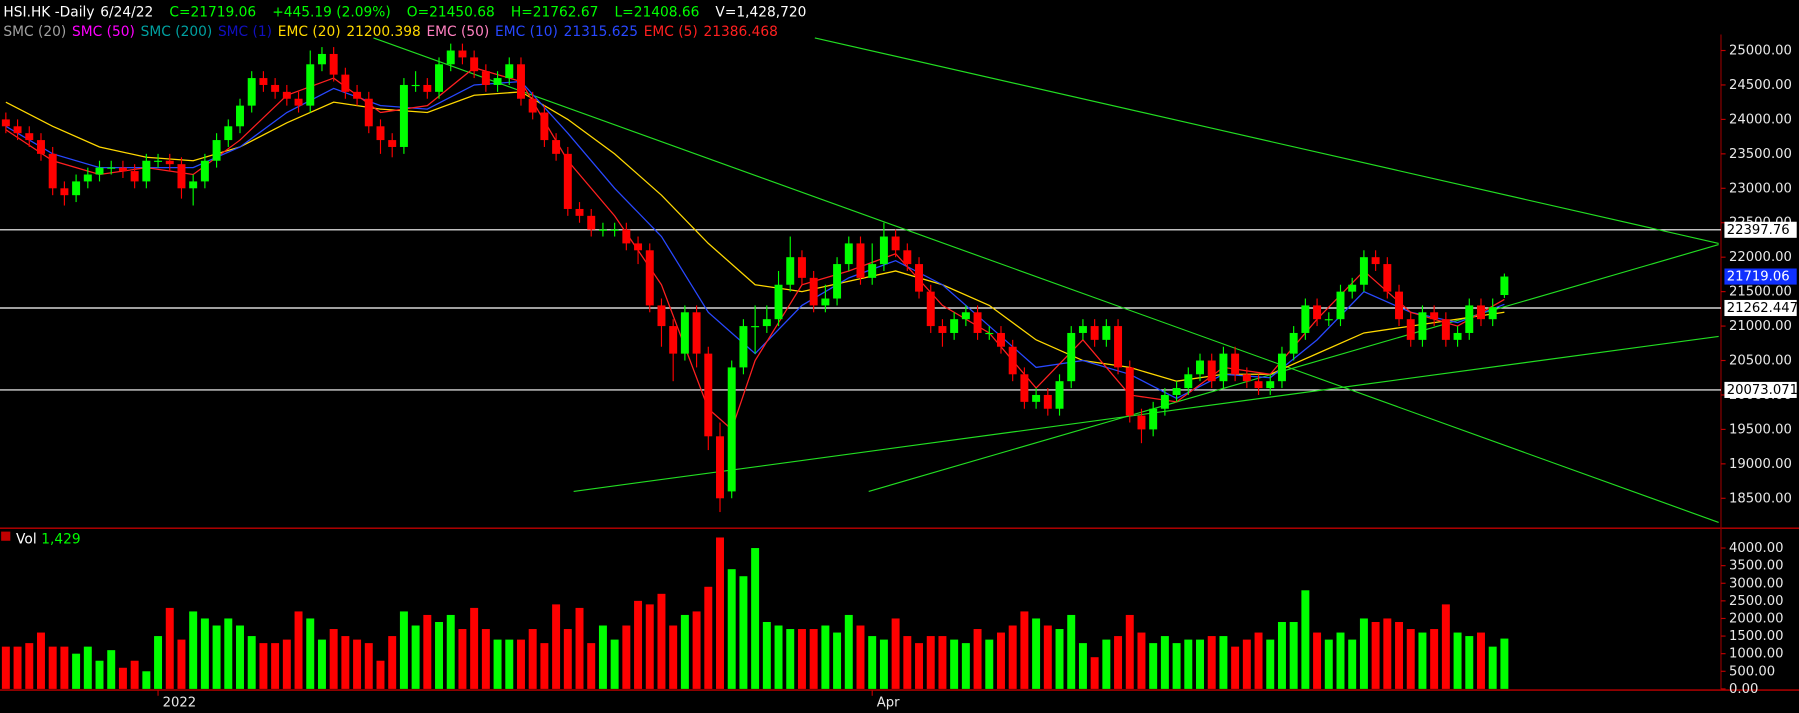 This screenshot has width=1799, height=713. Describe the element at coordinates (1146, 413) in the screenshot. I see `trendline` at that location.